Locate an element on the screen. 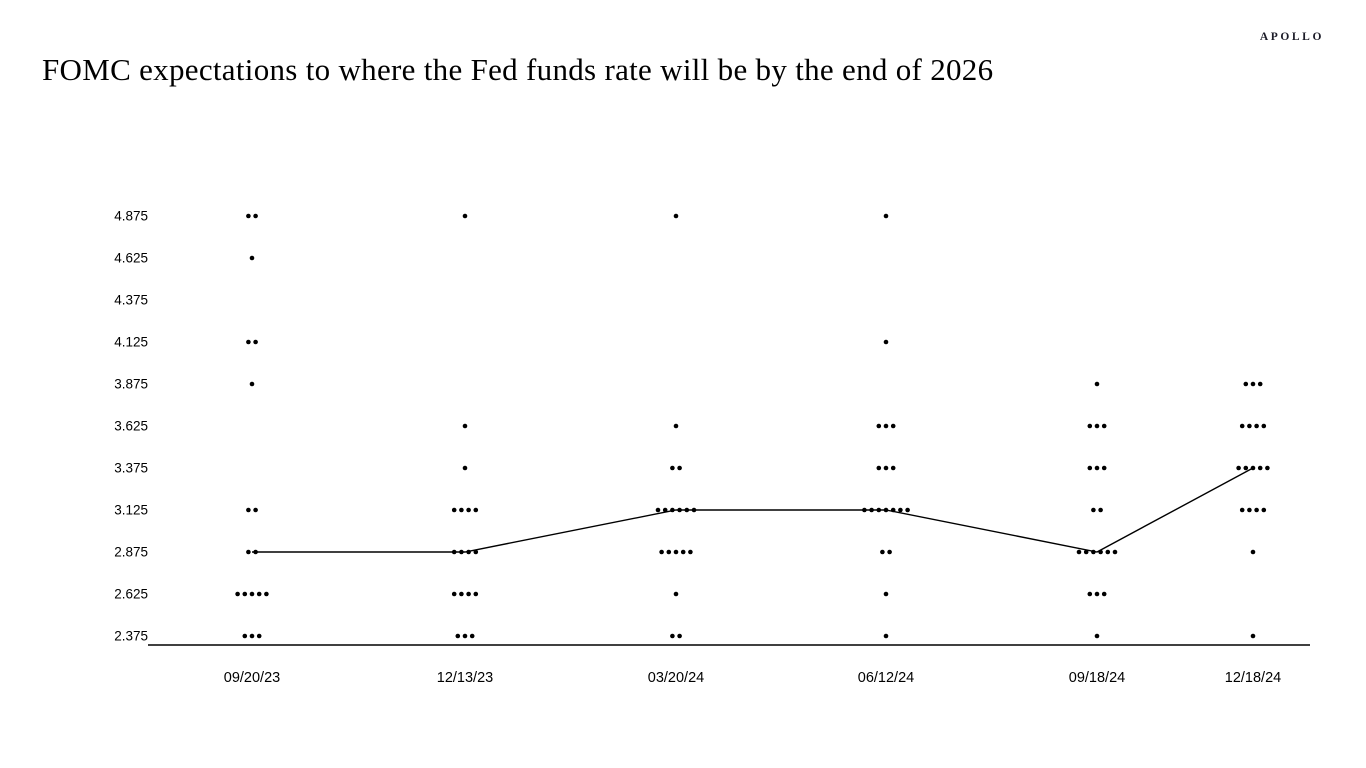 The height and width of the screenshot is (768, 1366). y-axis-label: 2.625 is located at coordinates (131, 594).